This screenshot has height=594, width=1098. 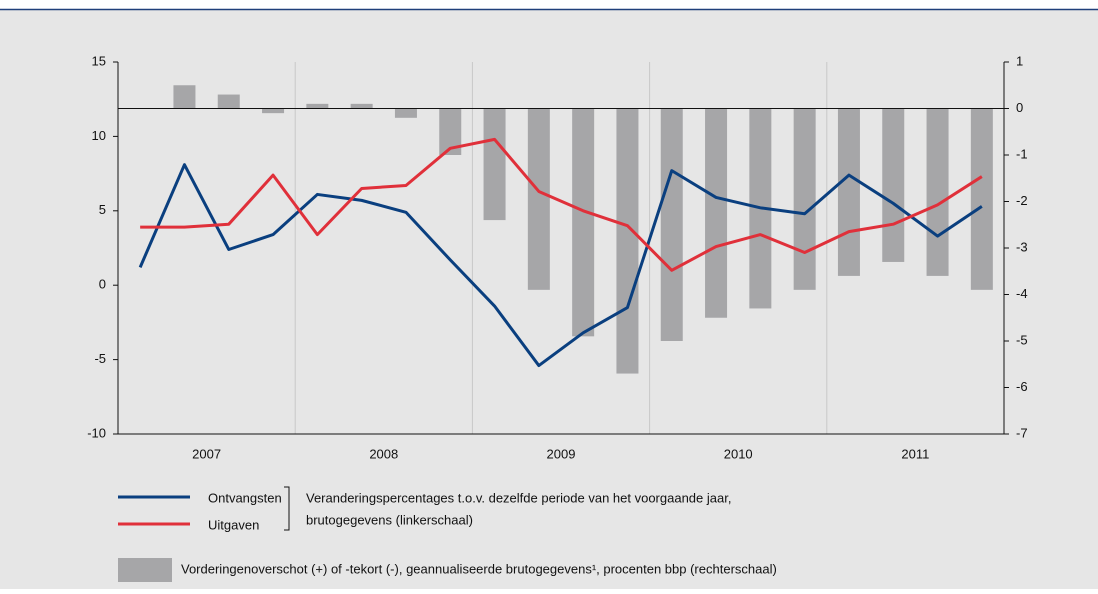 I want to click on legend-swatch, so click(x=145, y=570).